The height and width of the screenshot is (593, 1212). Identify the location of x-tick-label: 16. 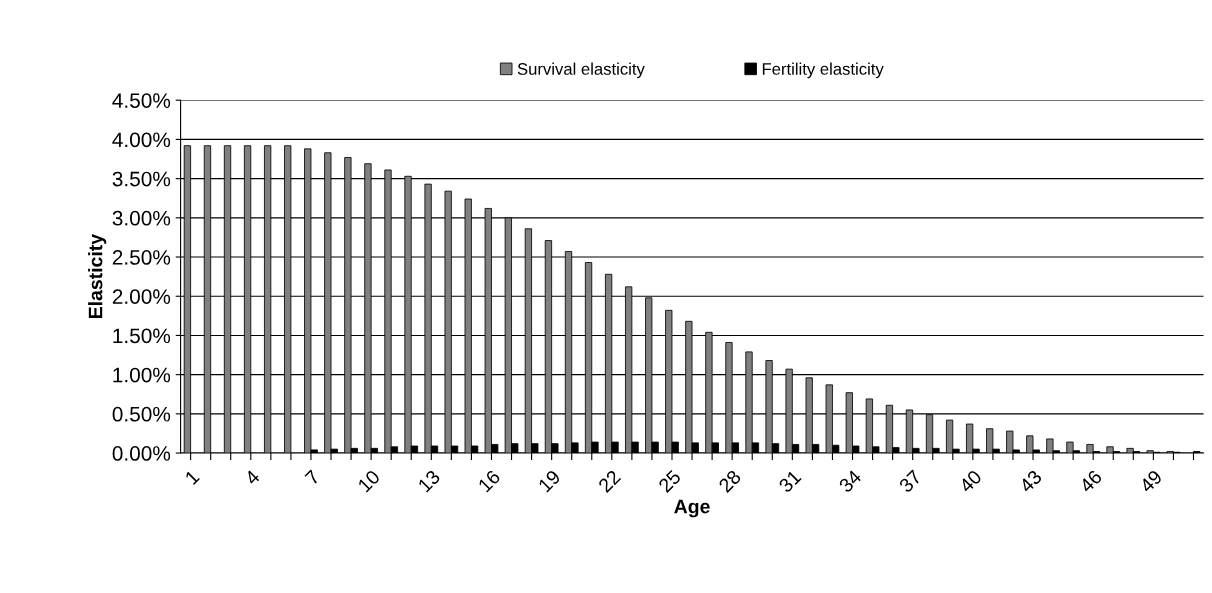
(489, 481).